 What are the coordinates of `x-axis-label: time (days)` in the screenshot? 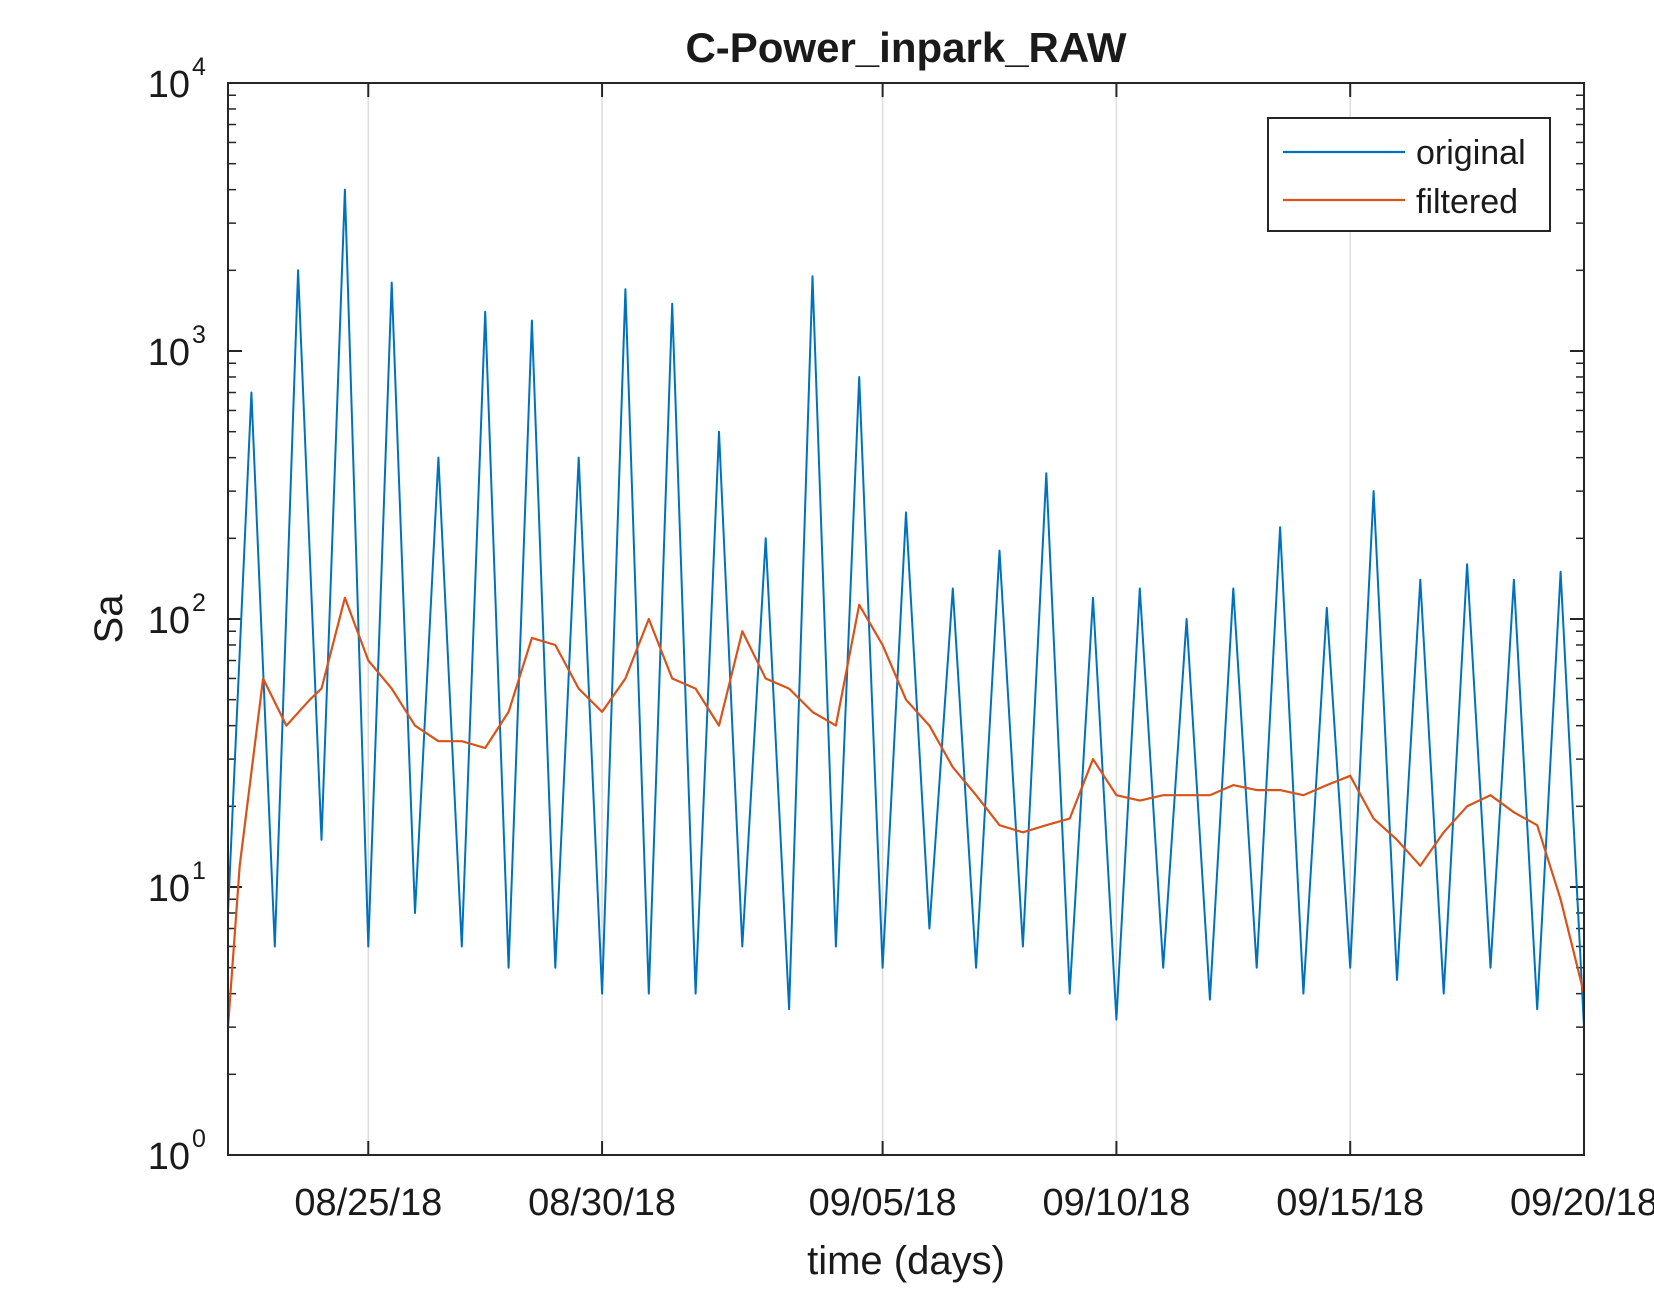 It's located at (906, 1261).